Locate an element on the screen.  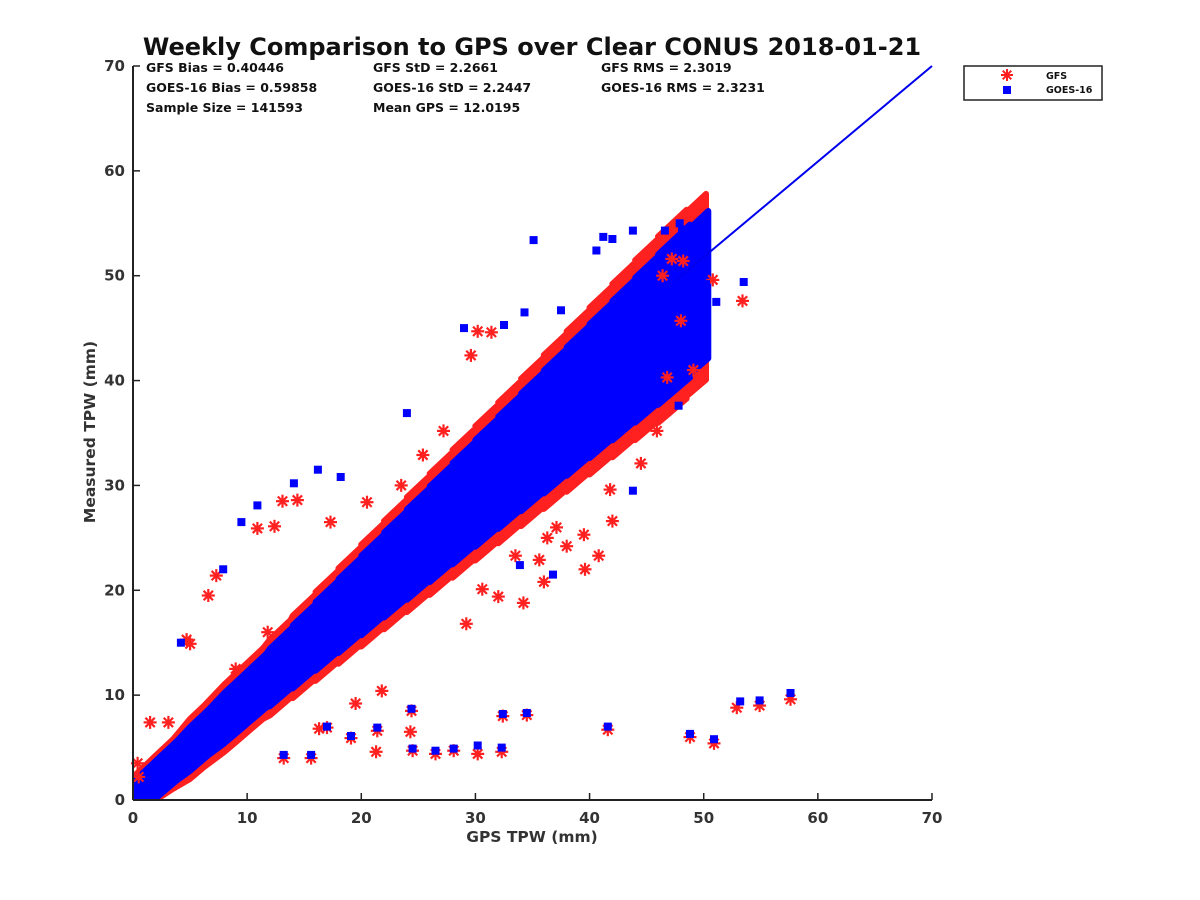
one-to-one-line is located at coordinates (803, 173).